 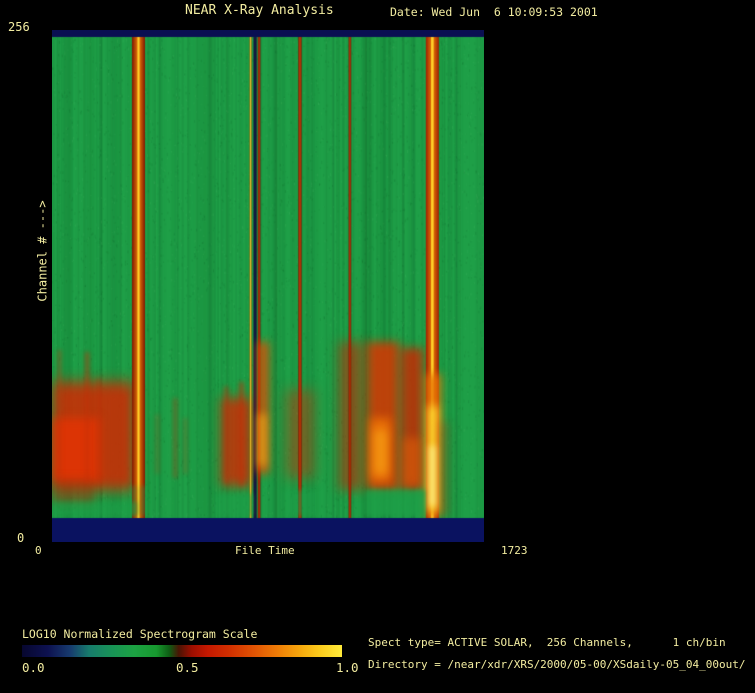 I want to click on colorbar-tick-mid: 0.5, so click(x=187, y=667).